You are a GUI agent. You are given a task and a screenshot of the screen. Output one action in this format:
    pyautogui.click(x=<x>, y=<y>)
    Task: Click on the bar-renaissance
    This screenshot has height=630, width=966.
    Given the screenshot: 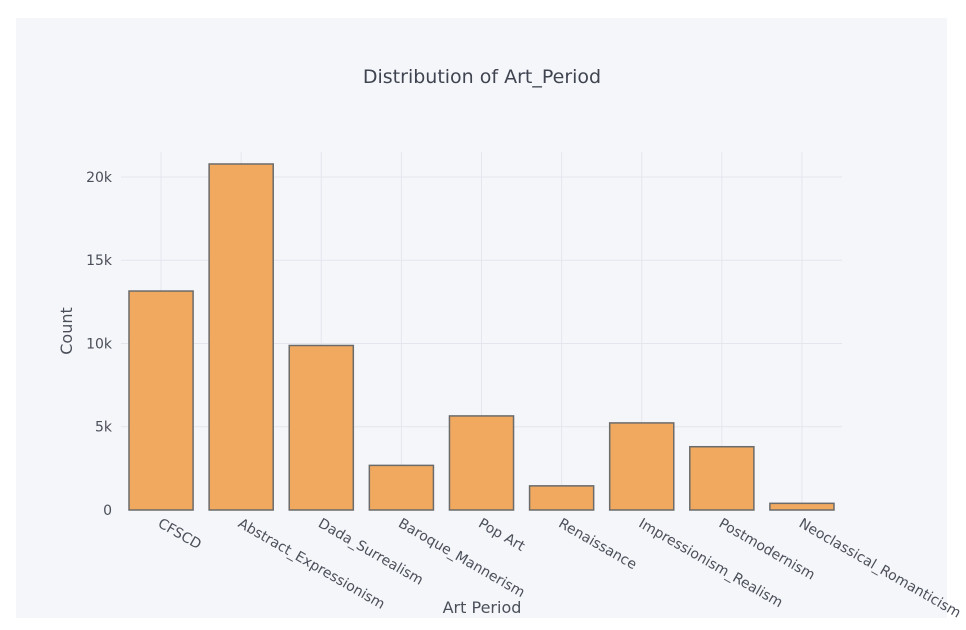 What is the action you would take?
    pyautogui.click(x=561, y=498)
    